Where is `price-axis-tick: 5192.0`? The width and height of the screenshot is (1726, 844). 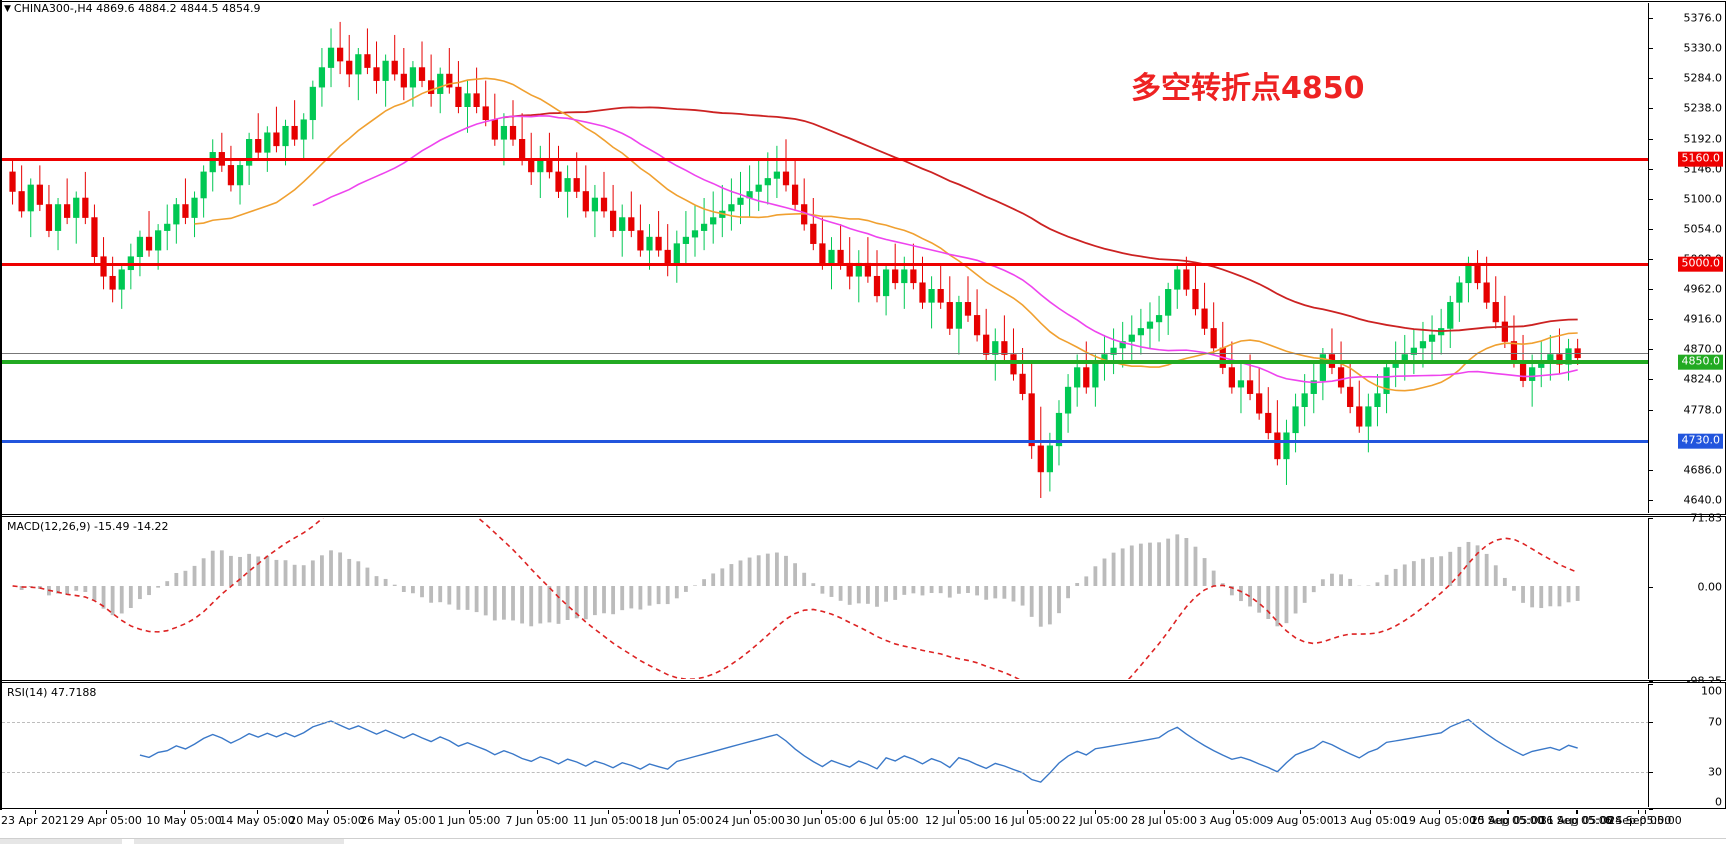
price-axis-tick: 5192.0 is located at coordinates (1703, 139).